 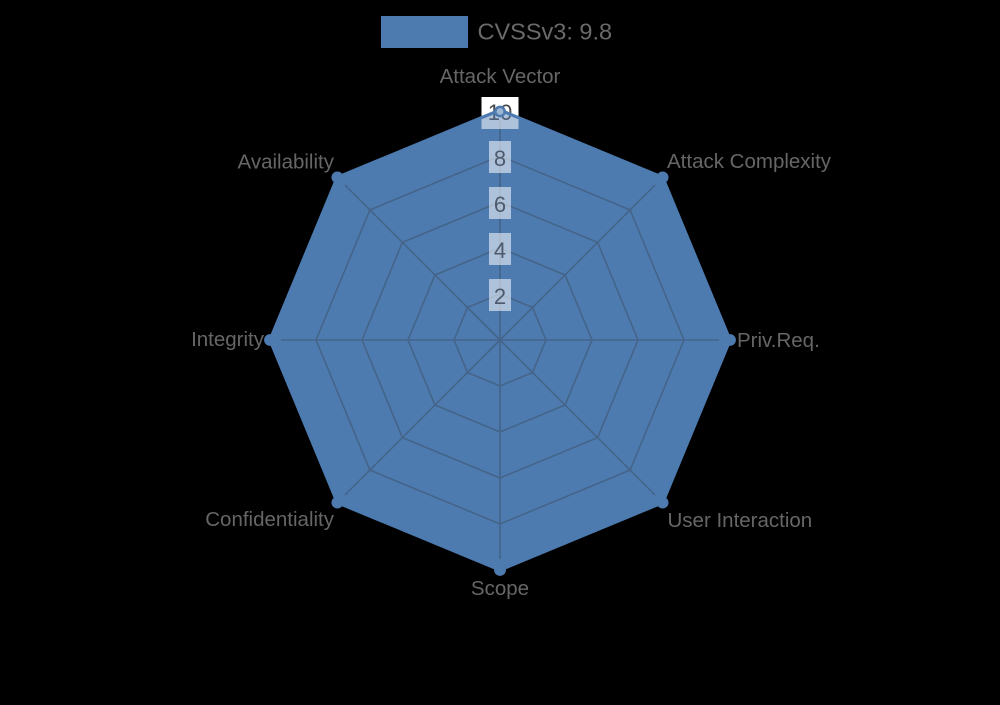 I want to click on svg-text: 4, so click(x=500, y=250).